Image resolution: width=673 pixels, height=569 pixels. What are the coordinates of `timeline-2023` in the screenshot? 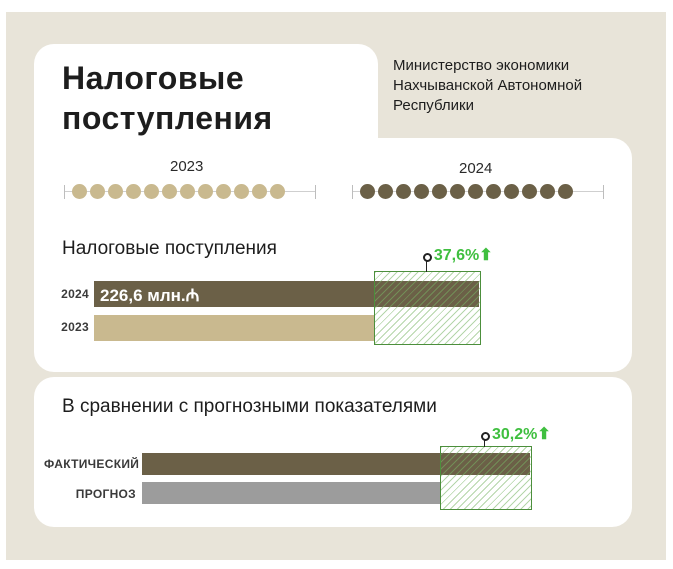 It's located at (190, 192).